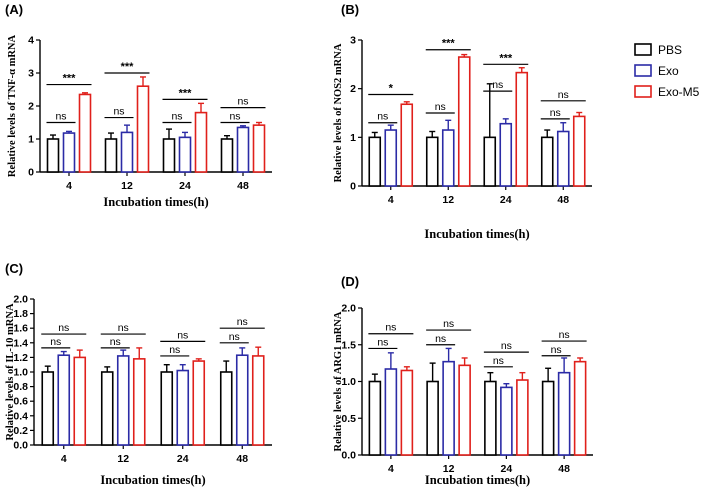 Image resolution: width=709 pixels, height=492 pixels. I want to click on panel-letter: (D), so click(350, 281).